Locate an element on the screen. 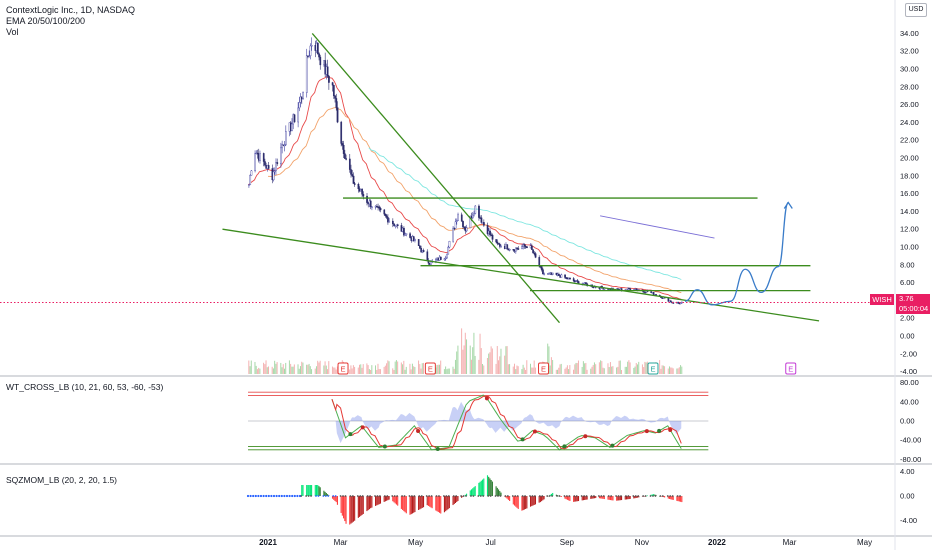 The width and height of the screenshot is (932, 550). currency-button: USD is located at coordinates (916, 10).